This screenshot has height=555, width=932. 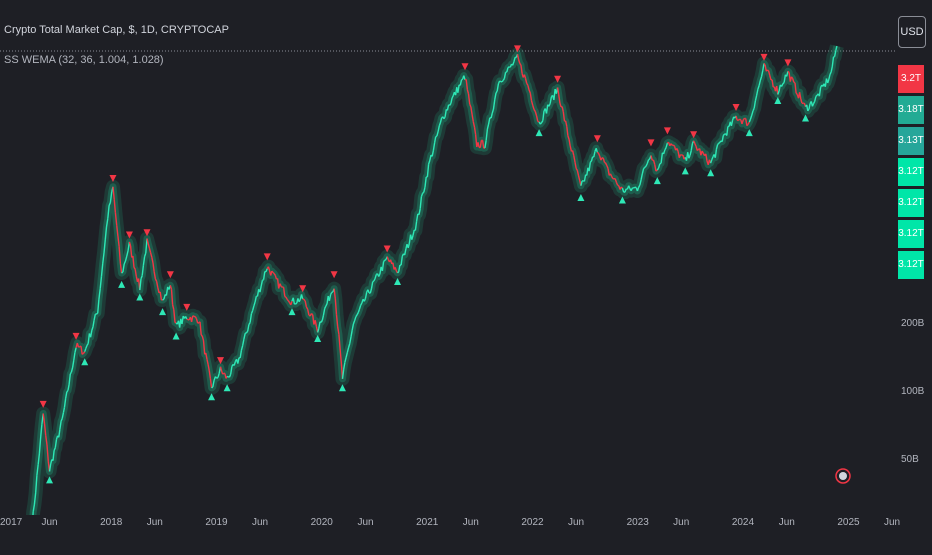 I want to click on price-tag: 3.13T, so click(x=911, y=141).